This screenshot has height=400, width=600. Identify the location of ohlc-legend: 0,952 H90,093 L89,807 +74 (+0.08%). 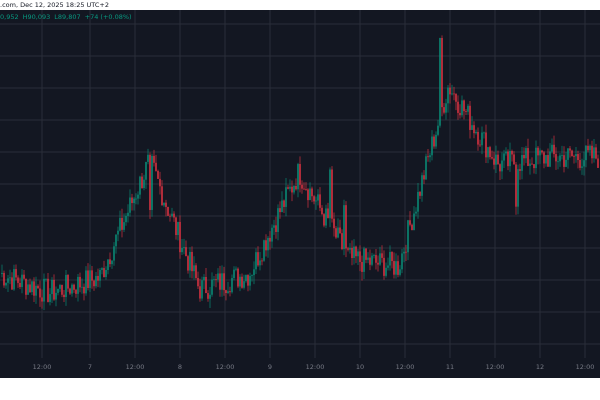
(68, 17).